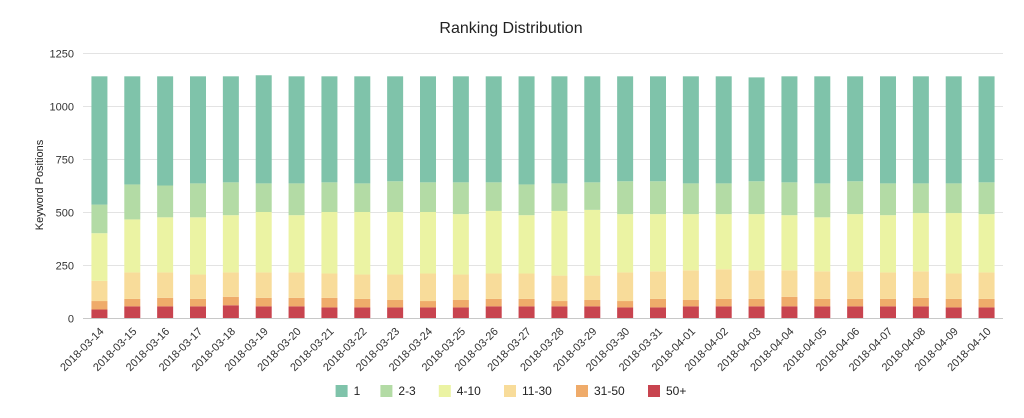  Describe the element at coordinates (667, 391) in the screenshot. I see `legend-item-50+: 50+` at that location.